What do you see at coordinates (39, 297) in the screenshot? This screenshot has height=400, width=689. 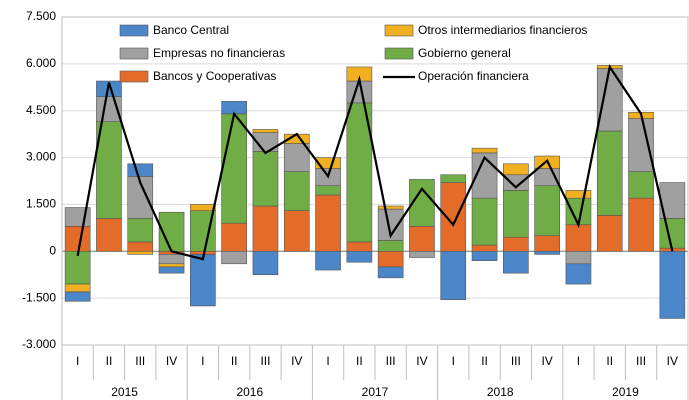 I see `y-tick-label: -1.500` at bounding box center [39, 297].